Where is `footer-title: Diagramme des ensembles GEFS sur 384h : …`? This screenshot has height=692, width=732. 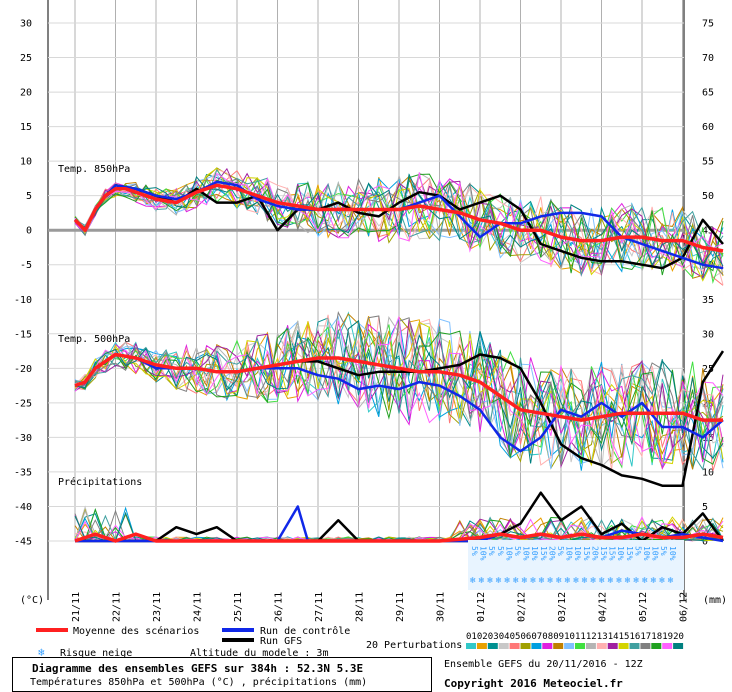
footer-title: Diagramme des ensembles GEFS sur 384h : … is located at coordinates (198, 668).